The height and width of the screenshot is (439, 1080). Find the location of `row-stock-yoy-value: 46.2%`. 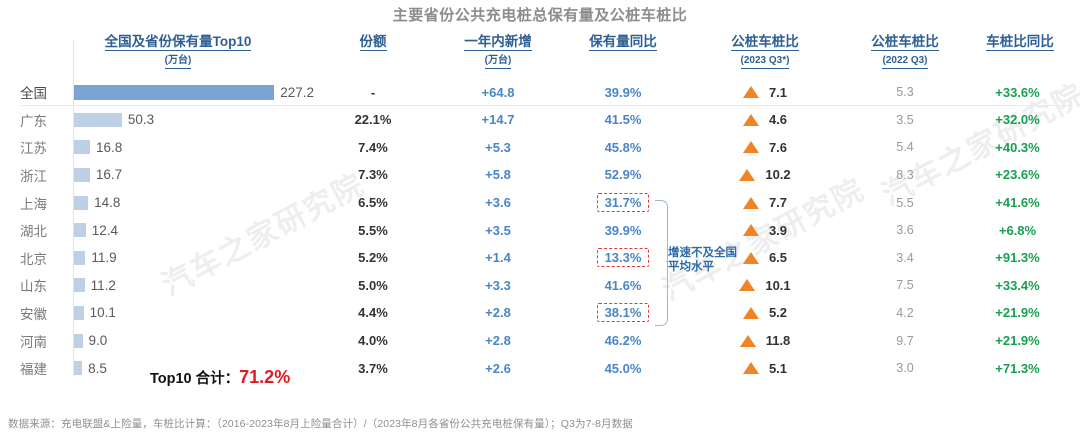

row-stock-yoy-value: 46.2% is located at coordinates (623, 341).